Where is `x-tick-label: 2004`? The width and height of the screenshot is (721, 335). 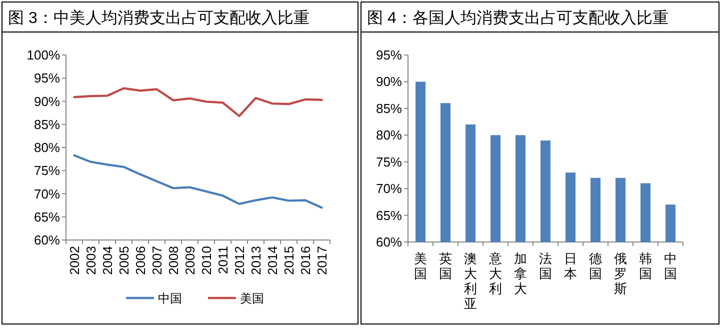 x-tick-label: 2004 is located at coordinates (107, 260).